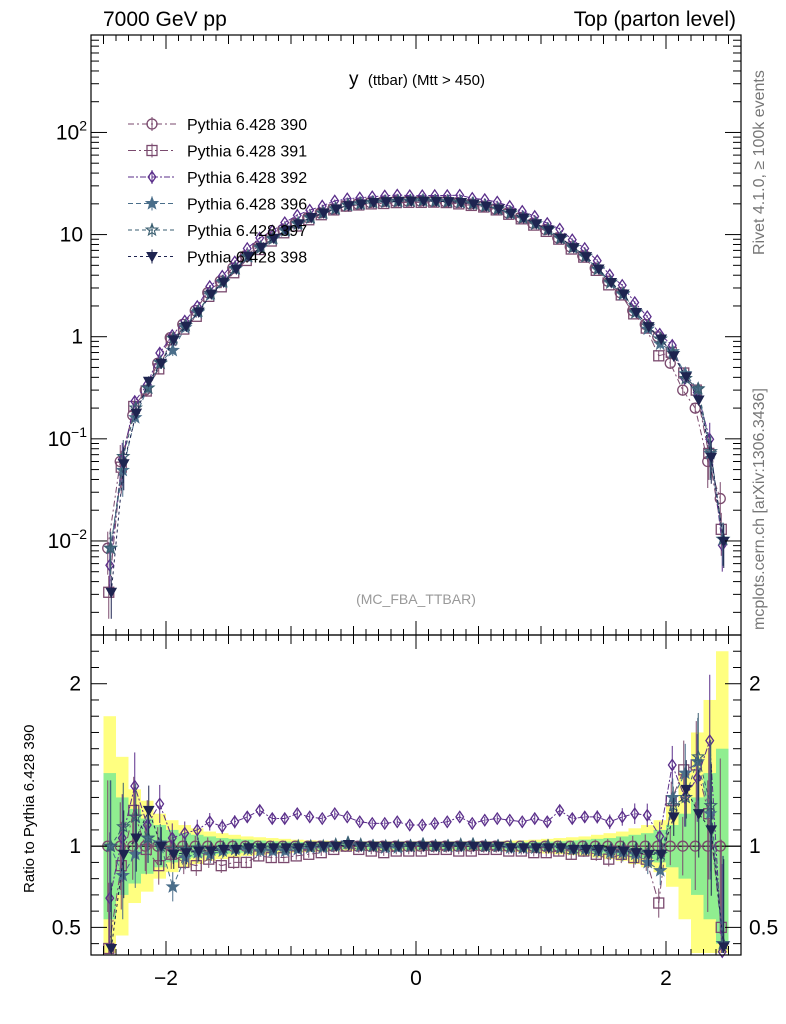  What do you see at coordinates (75, 684) in the screenshot?
I see `y-tick-label-ratio-left: 2` at bounding box center [75, 684].